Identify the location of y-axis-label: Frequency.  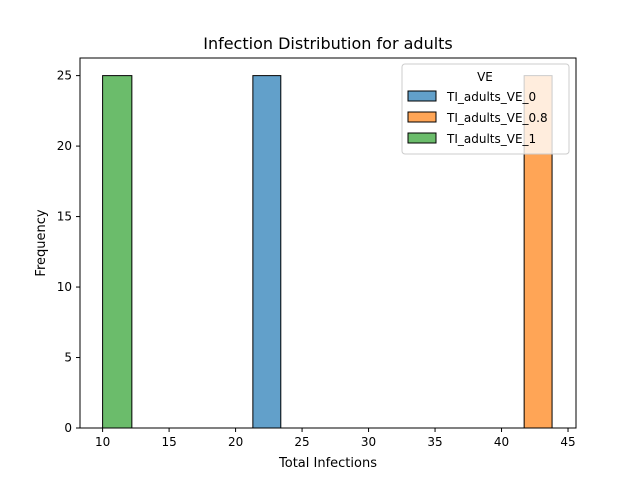
(41, 242).